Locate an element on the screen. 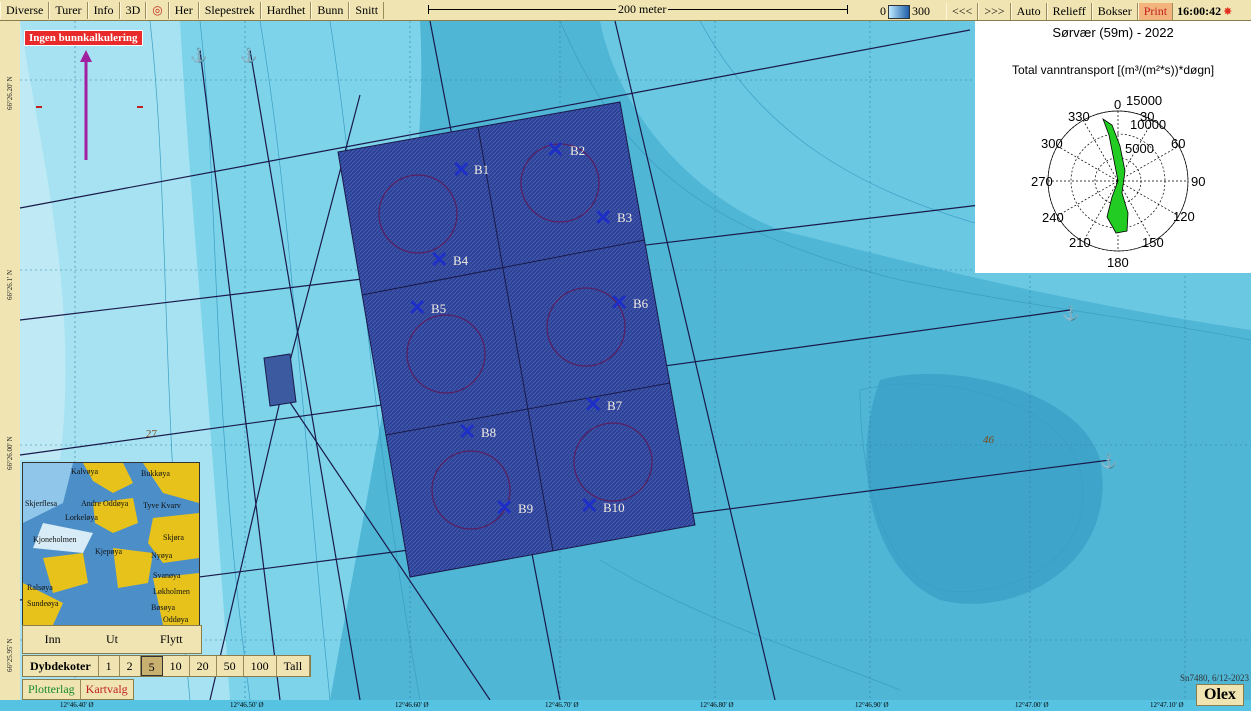  place-label: Løkholmen is located at coordinates (171, 591).